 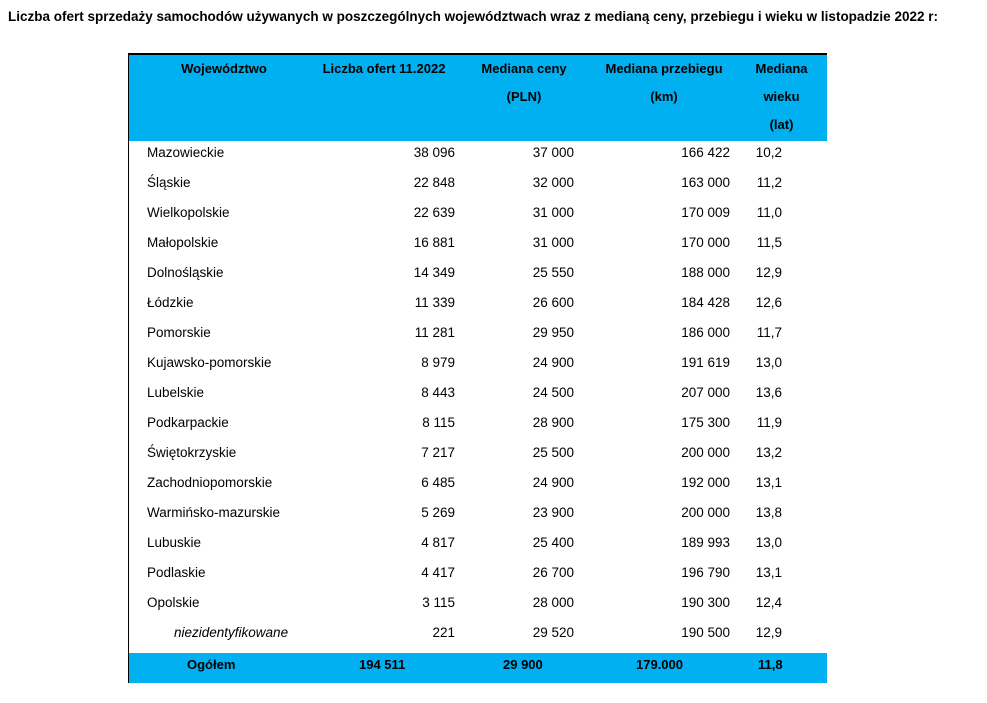 I want to click on cell-price: 37 000, so click(x=553, y=152).